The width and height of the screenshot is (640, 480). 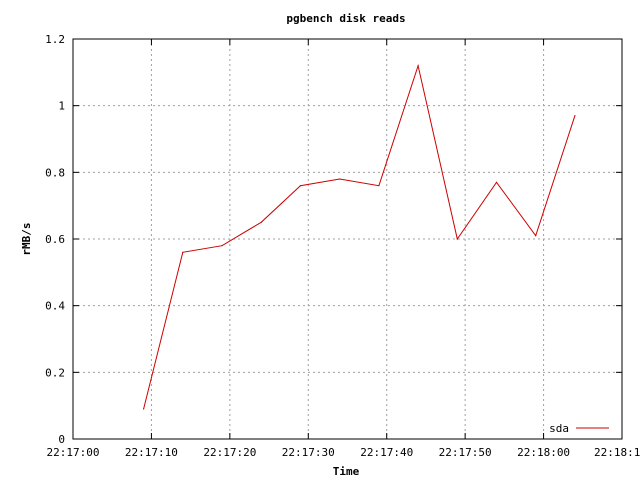 I want to click on y-tick-label: 1, so click(x=61, y=106).